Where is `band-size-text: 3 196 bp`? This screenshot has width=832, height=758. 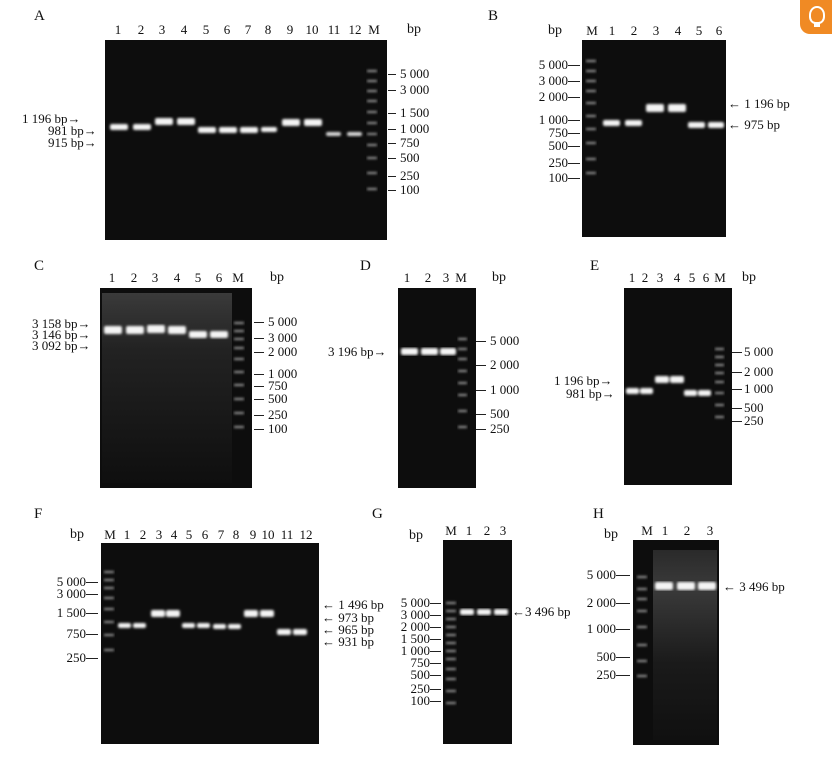 band-size-text: 3 196 bp is located at coordinates (351, 351).